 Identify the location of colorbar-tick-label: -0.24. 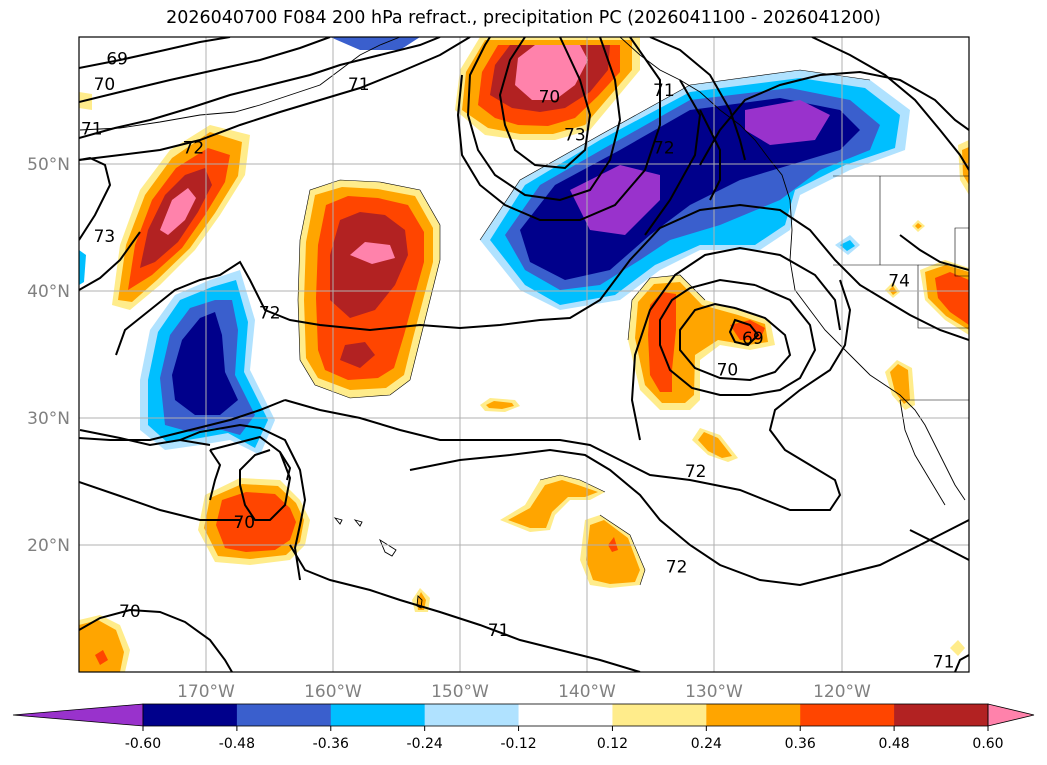
(425, 744).